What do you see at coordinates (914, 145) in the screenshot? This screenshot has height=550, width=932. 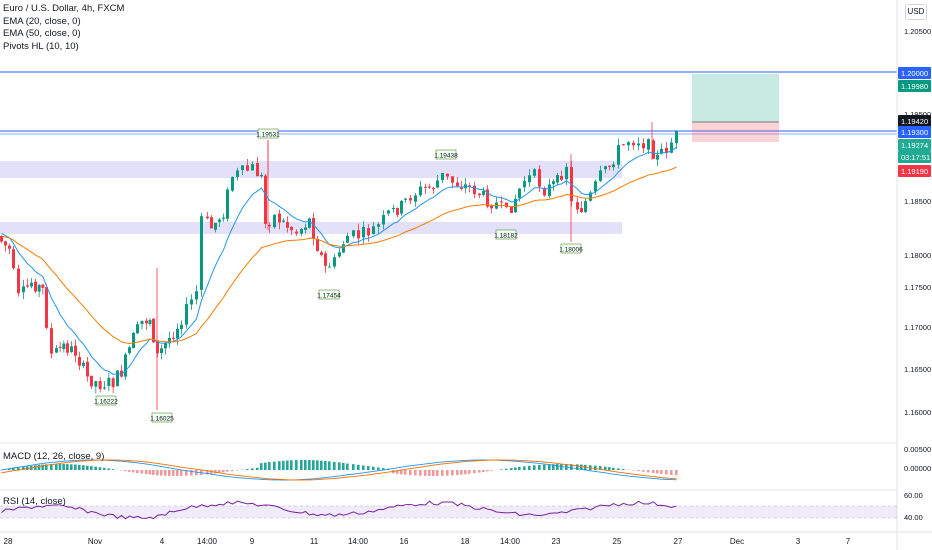 I see `price-tag: 1.19274` at bounding box center [914, 145].